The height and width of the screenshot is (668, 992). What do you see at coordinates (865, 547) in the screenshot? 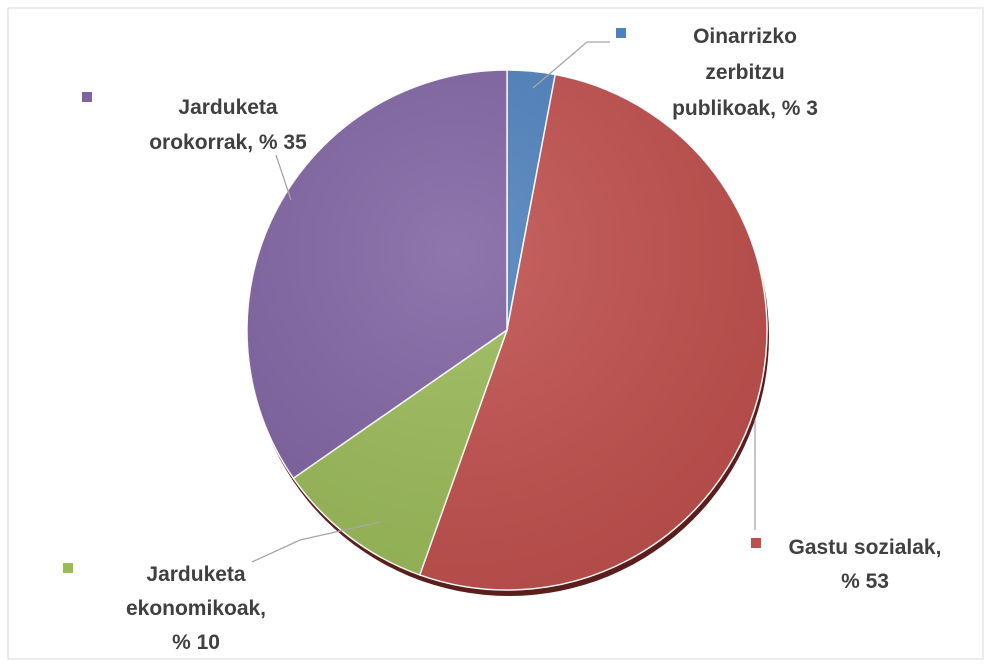
I see `label-line: Gastu sozialak,` at bounding box center [865, 547].